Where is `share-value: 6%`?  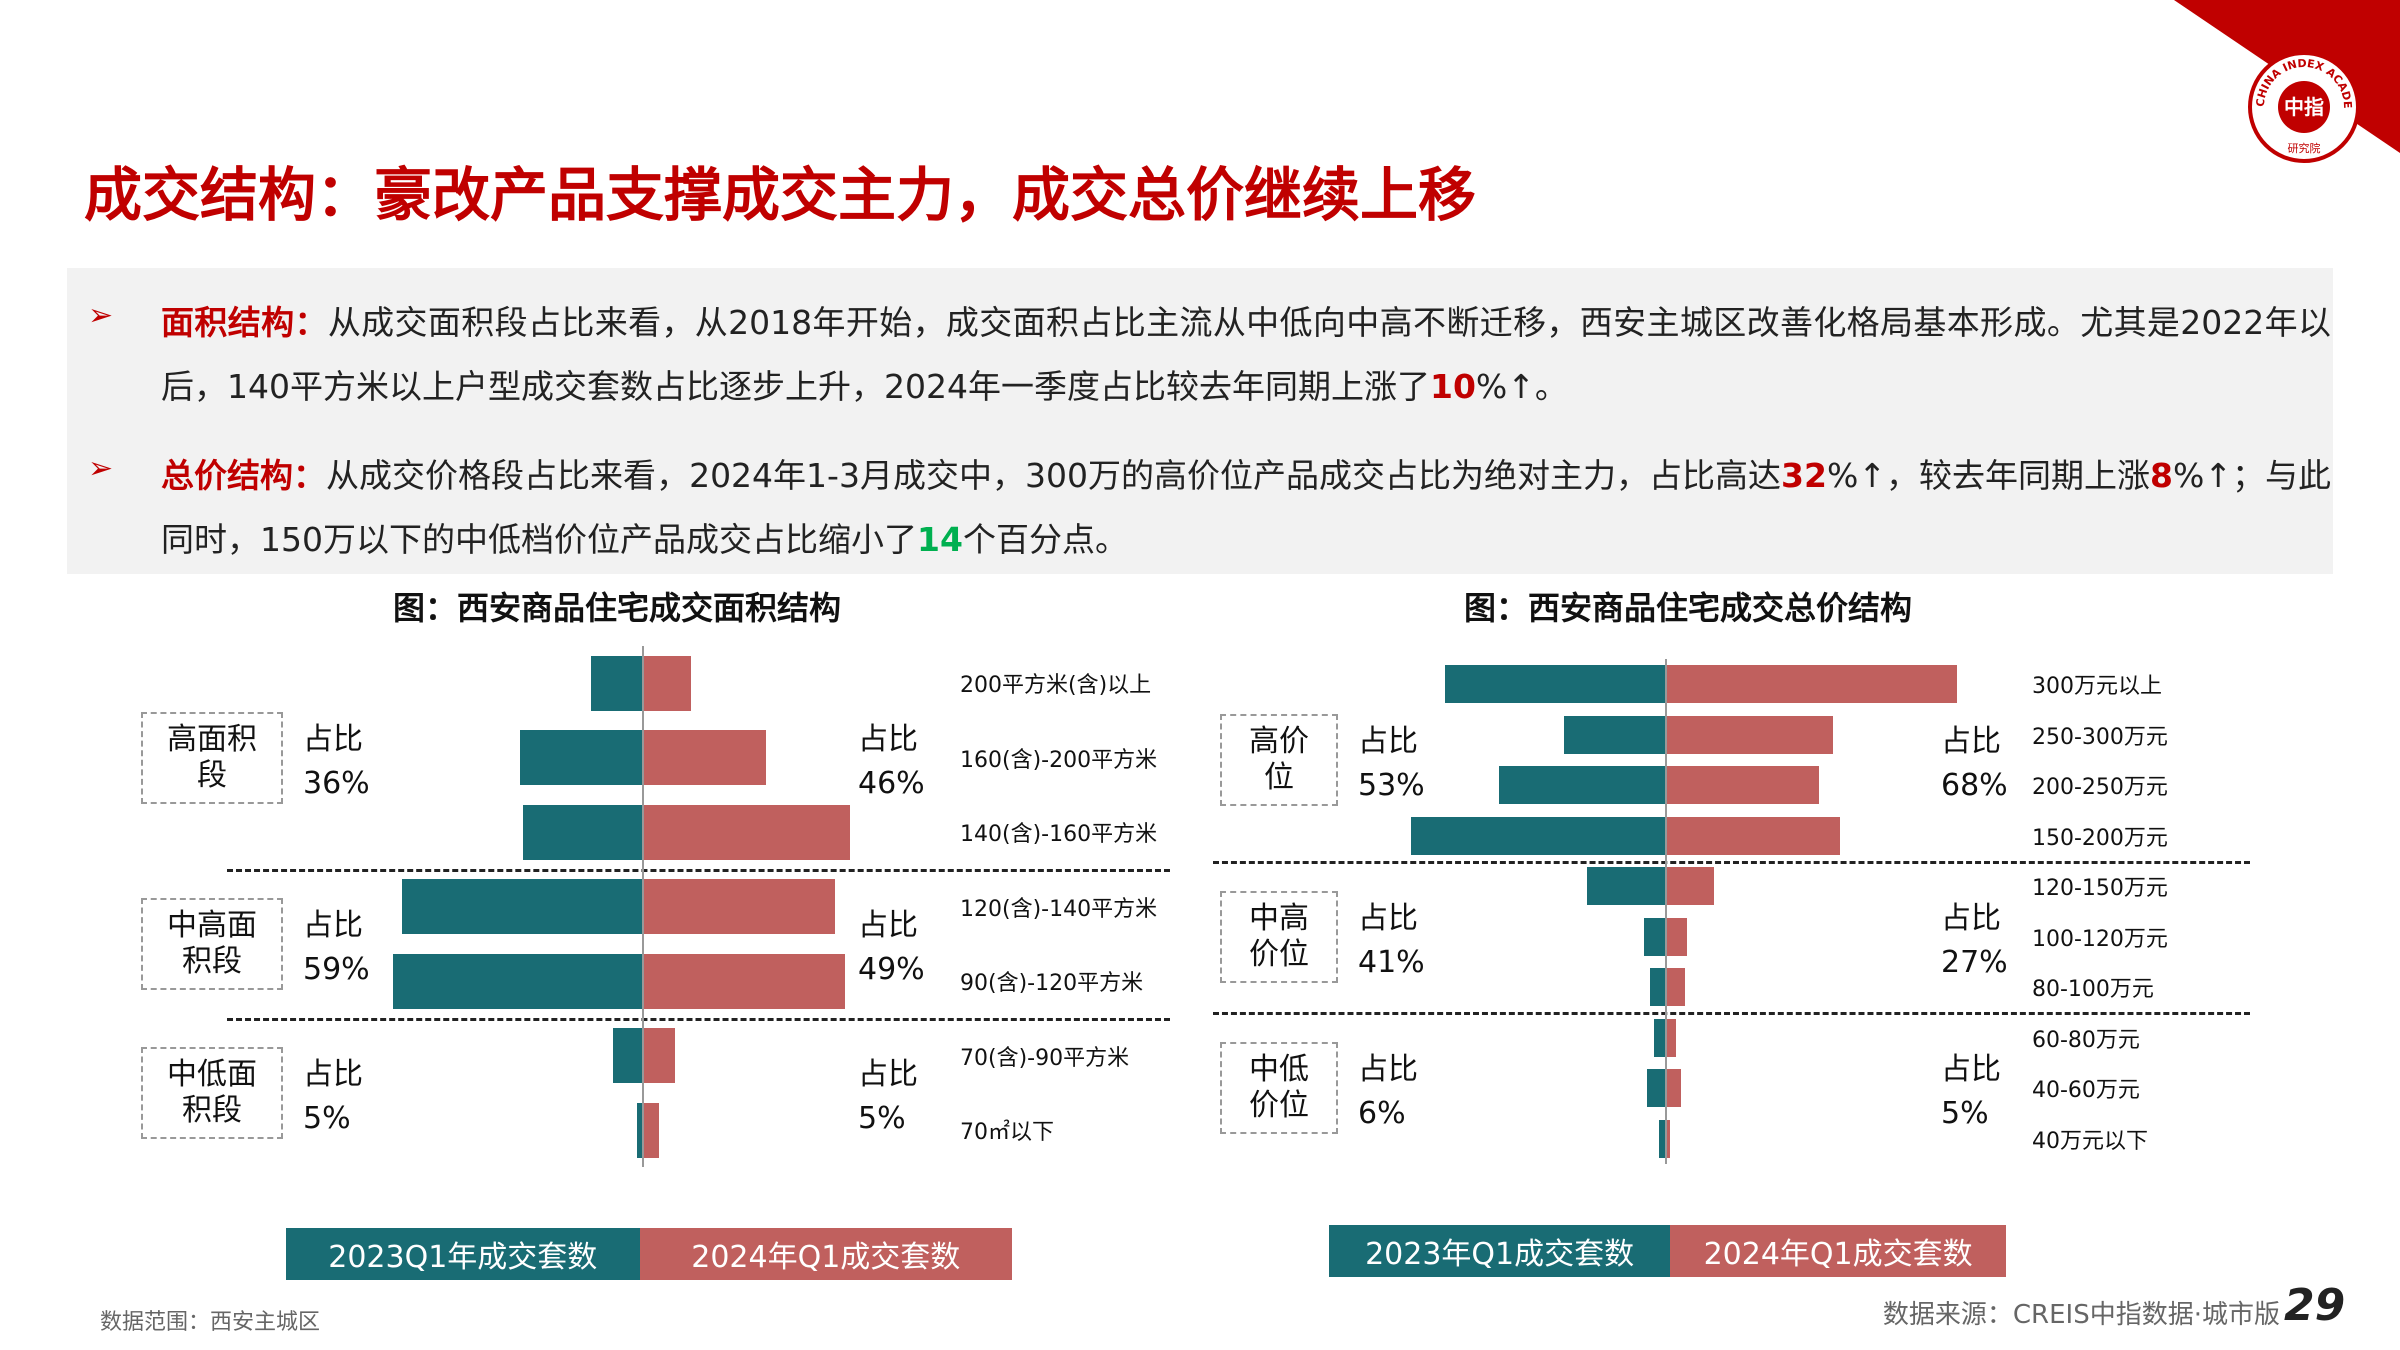
share-value: 6% is located at coordinates (1382, 1113).